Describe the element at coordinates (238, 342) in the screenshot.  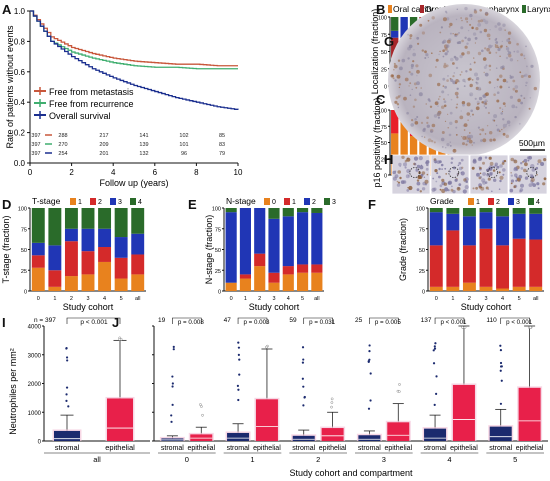
I see `box-1-stromal-outlier` at that location.